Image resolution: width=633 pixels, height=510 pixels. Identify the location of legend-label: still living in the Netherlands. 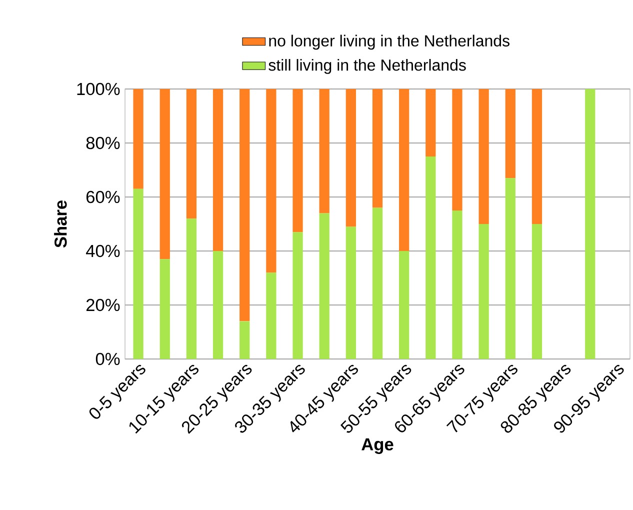
(367, 66).